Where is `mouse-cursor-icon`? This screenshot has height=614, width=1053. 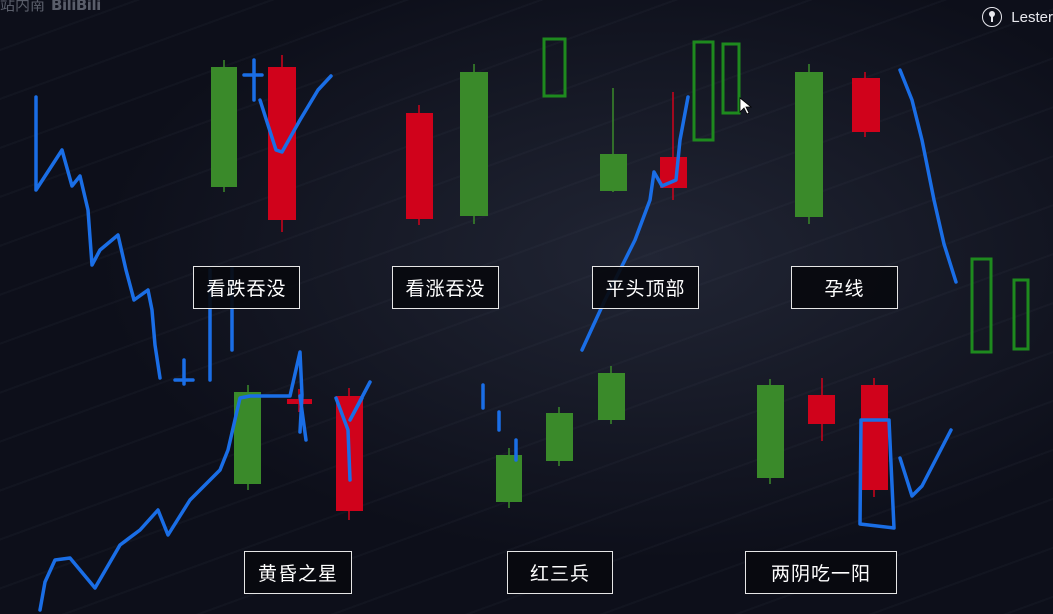
mouse-cursor-icon is located at coordinates (746, 106).